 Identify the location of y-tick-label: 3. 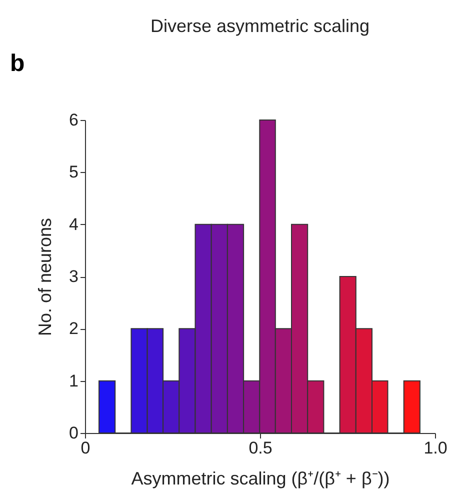
(73, 276).